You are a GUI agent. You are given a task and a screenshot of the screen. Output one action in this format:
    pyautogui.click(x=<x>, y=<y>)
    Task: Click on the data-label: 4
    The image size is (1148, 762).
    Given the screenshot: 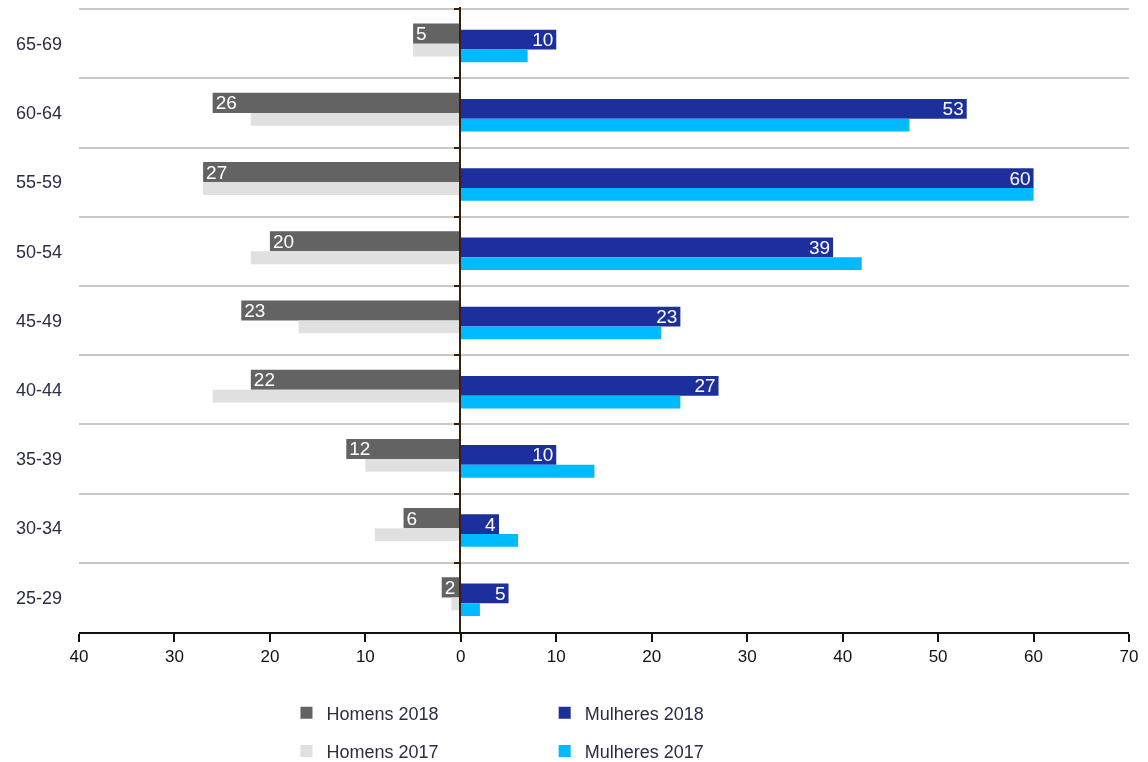 What is the action you would take?
    pyautogui.click(x=490, y=524)
    